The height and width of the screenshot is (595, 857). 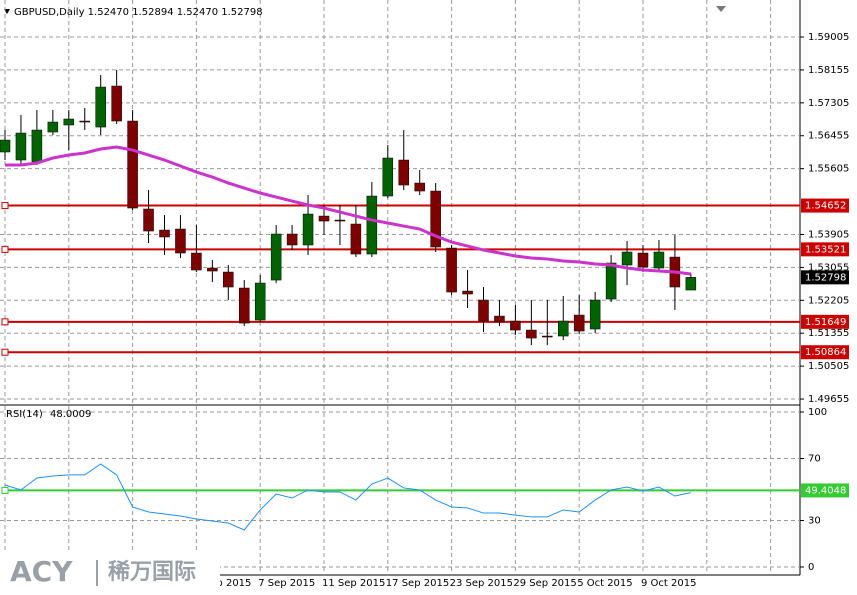 I want to click on y-tick-label: 30, so click(x=814, y=521).